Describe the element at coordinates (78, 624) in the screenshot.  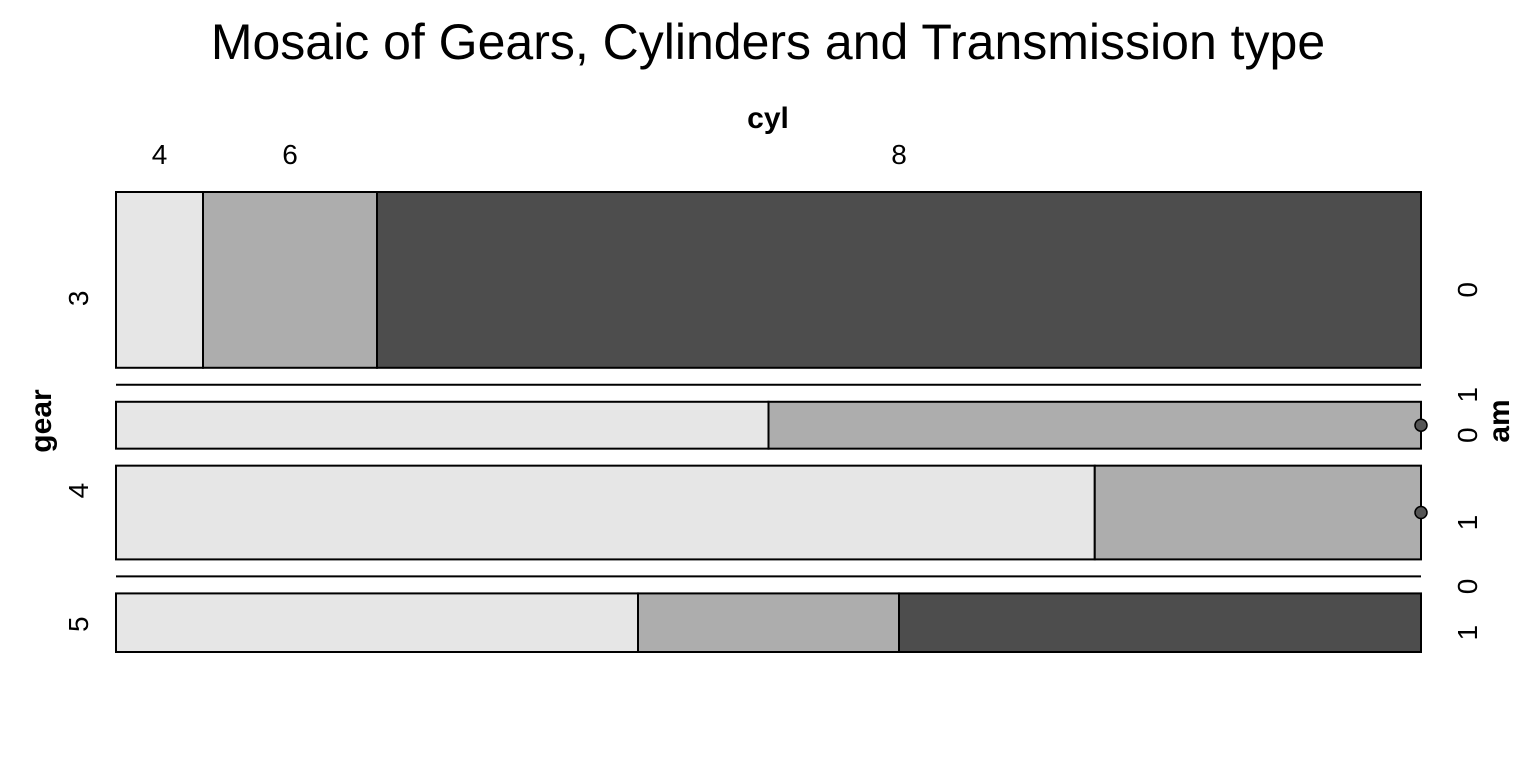
I see `gear-tick-label: 5` at that location.